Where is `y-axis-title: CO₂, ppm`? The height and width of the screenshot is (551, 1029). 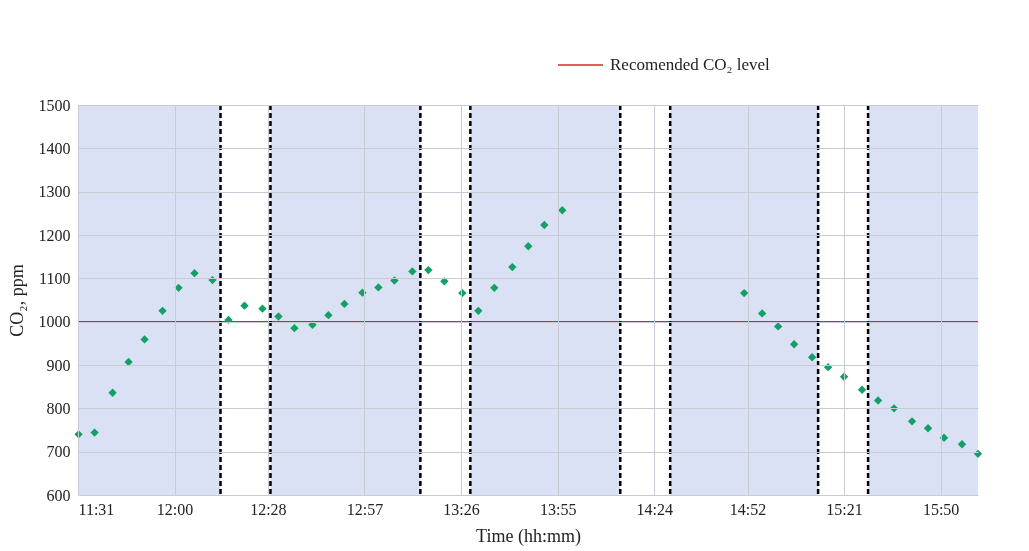 y-axis-title: CO₂, ppm is located at coordinates (16, 300).